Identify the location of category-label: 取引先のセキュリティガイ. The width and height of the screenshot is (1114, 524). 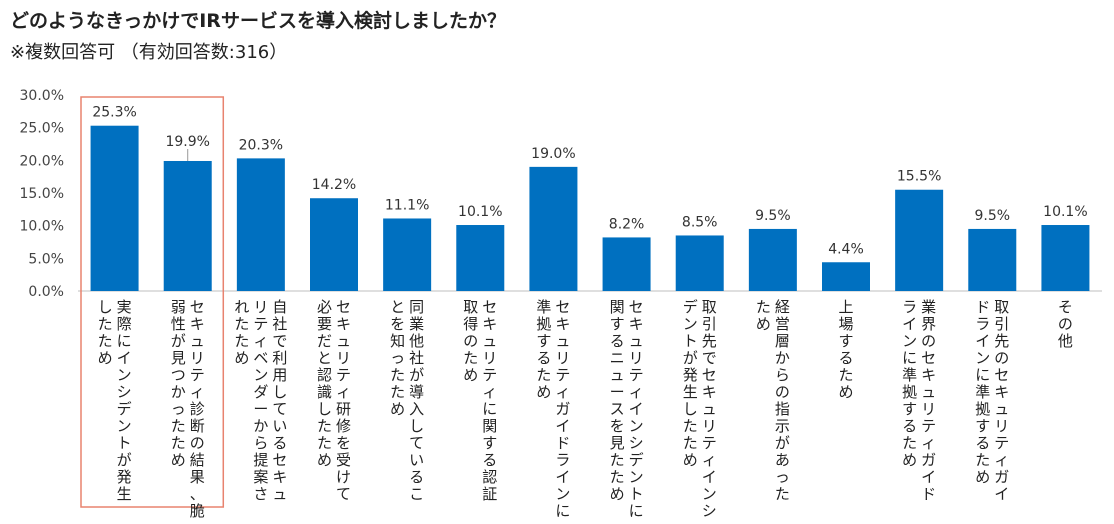
(1001, 400).